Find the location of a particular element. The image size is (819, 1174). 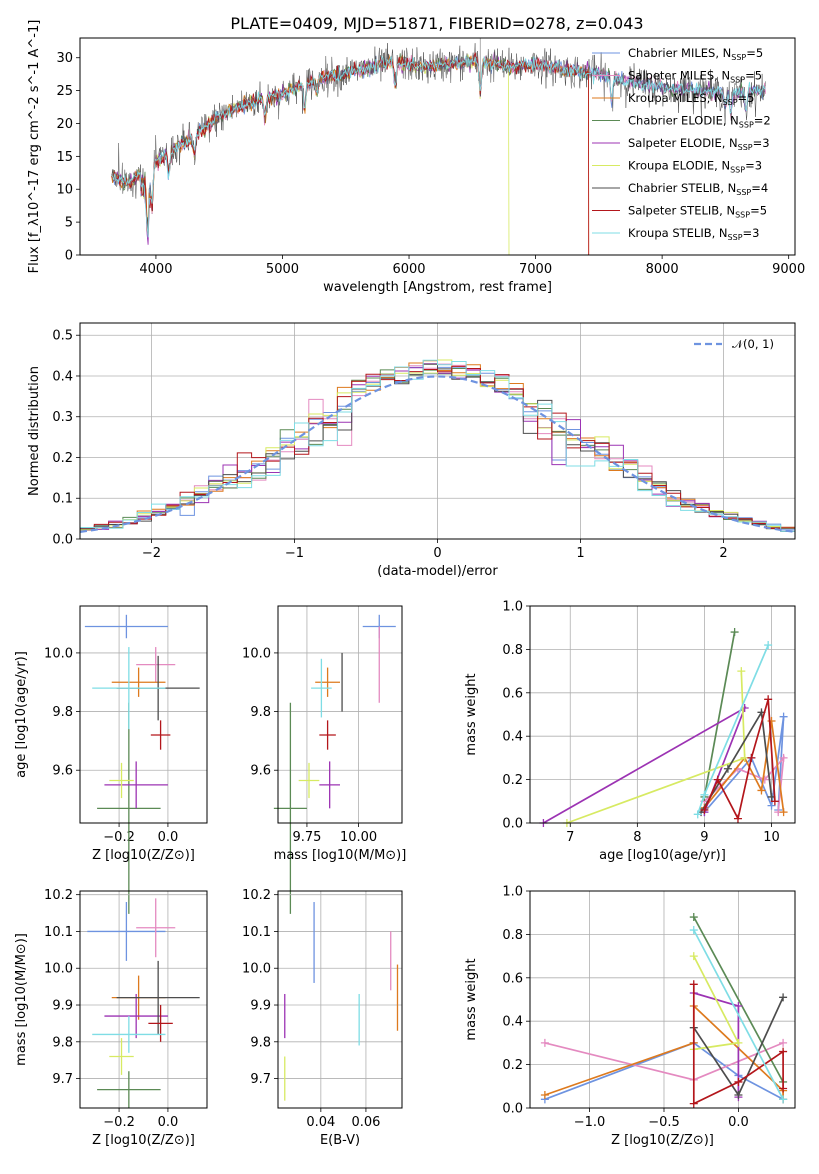

histogram-salpeter-stelib is located at coordinates (437, 447).